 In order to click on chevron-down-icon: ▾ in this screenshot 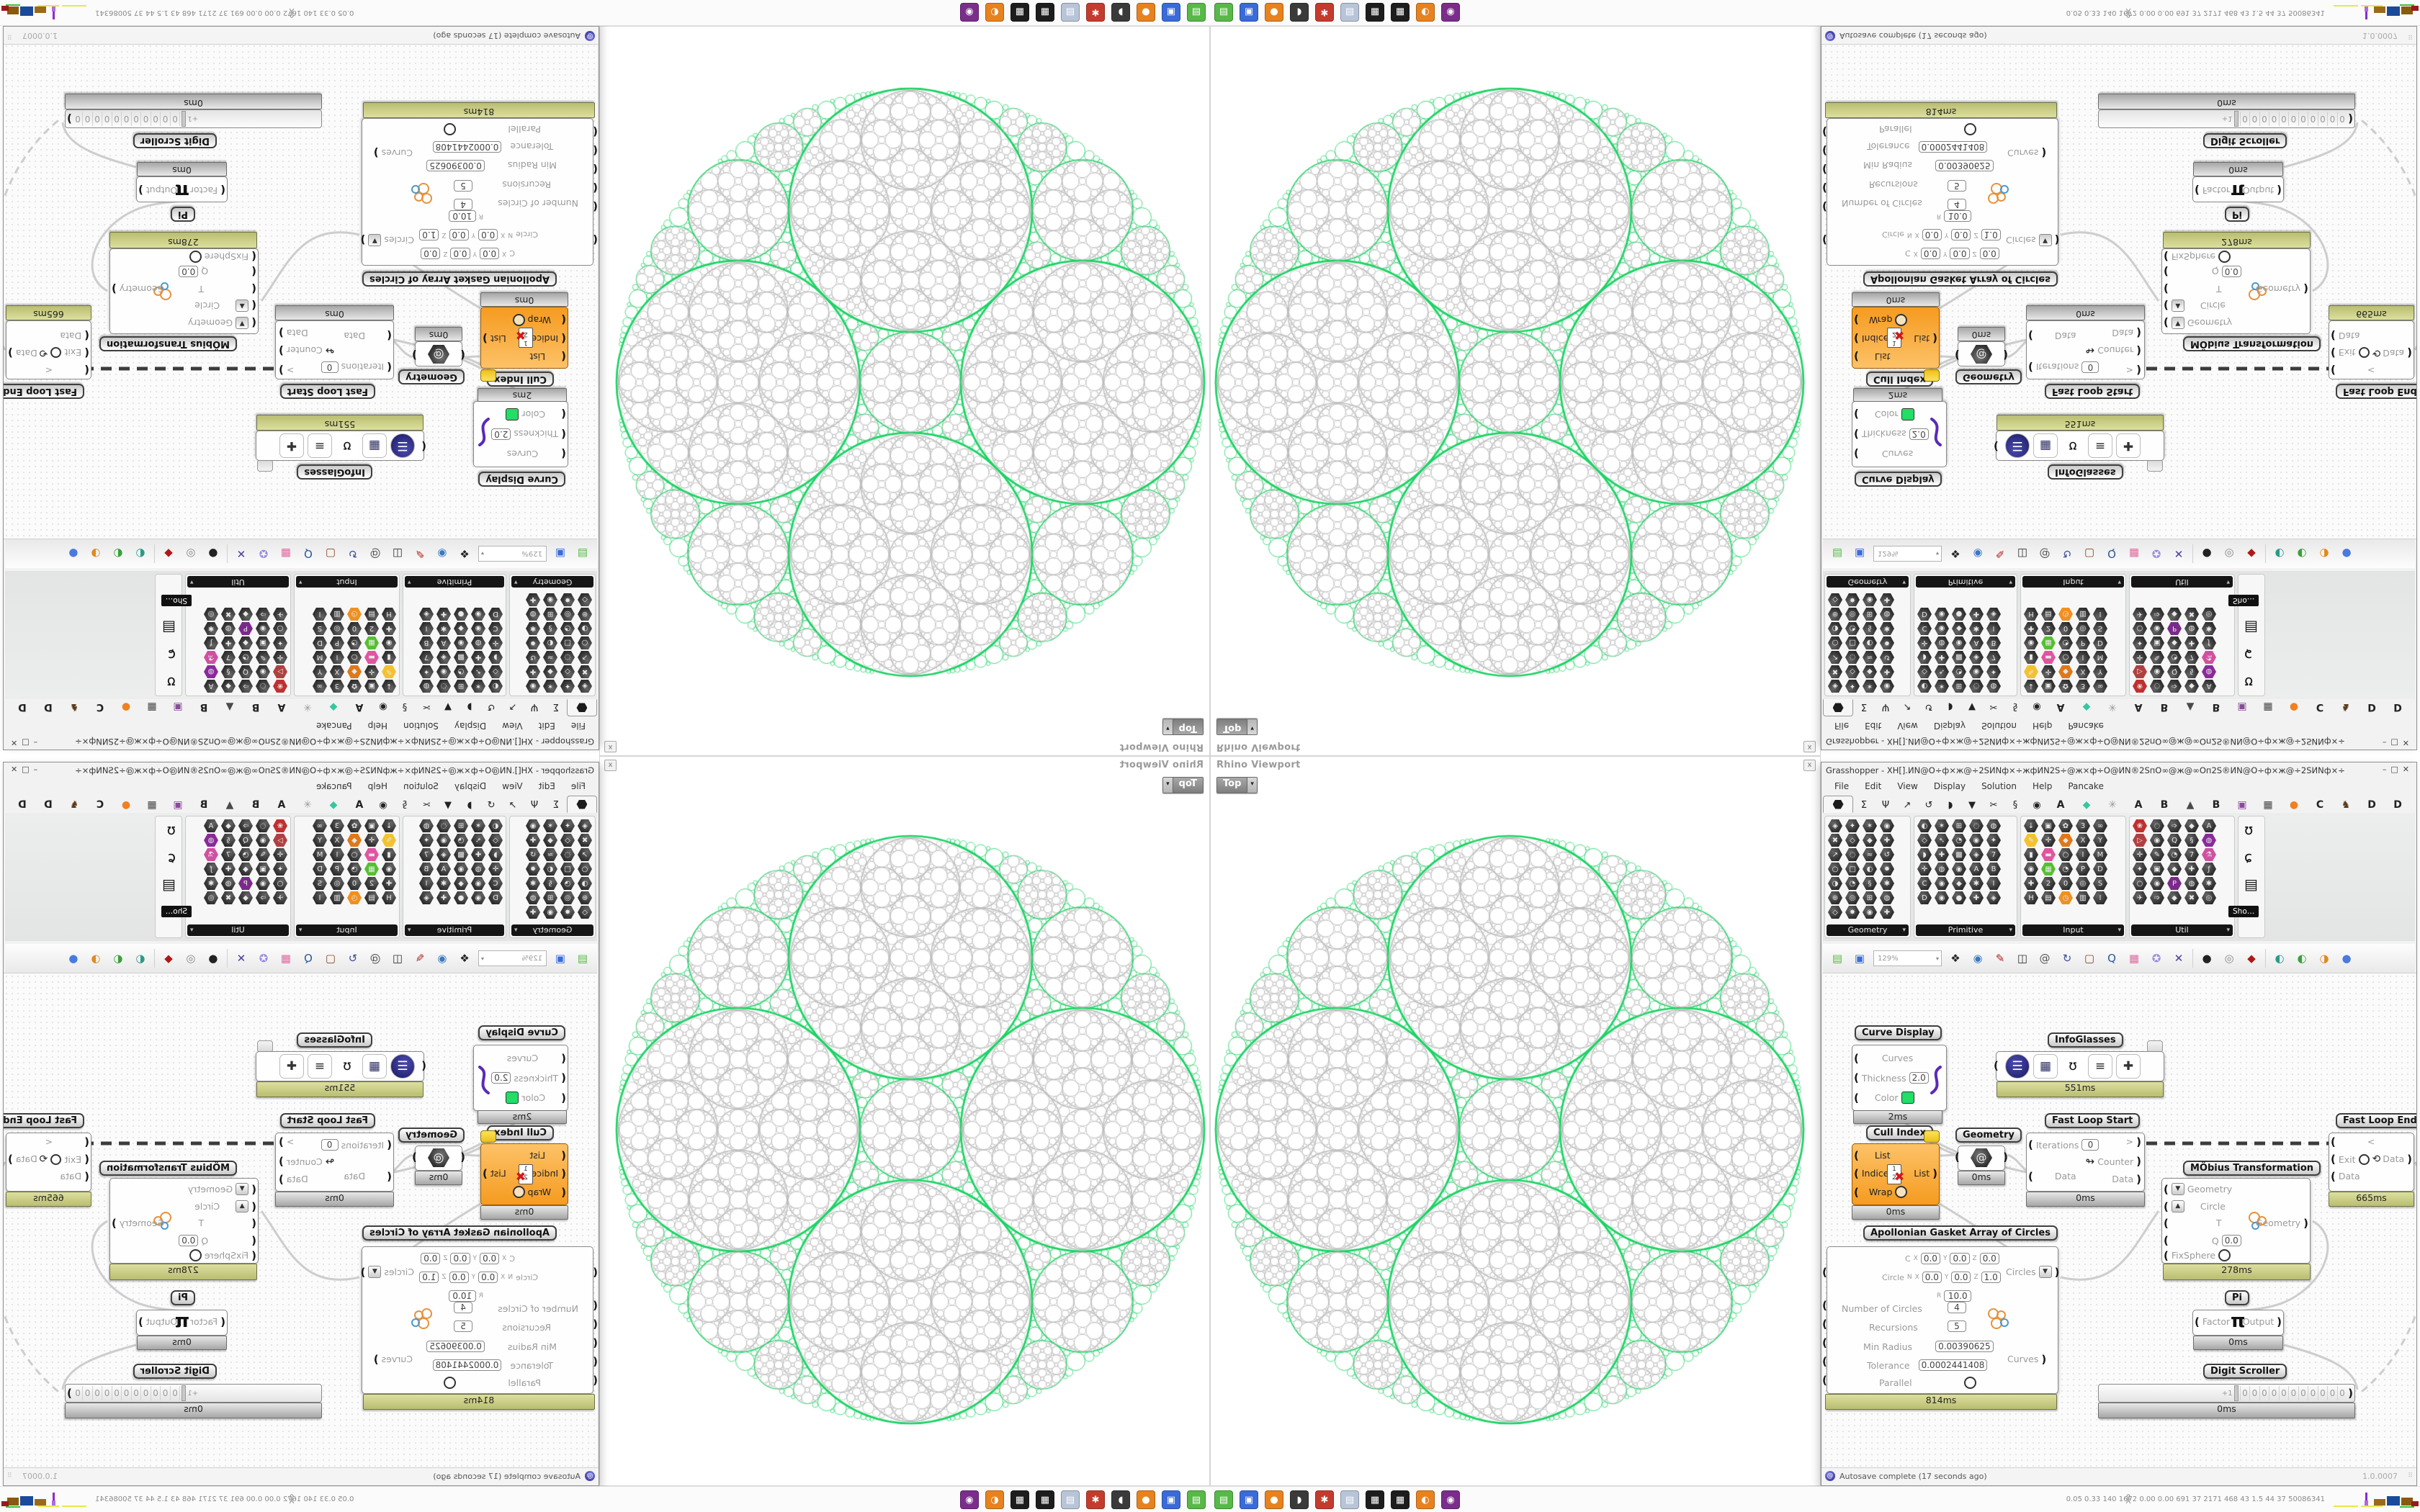, I will do `click(1168, 726)`.